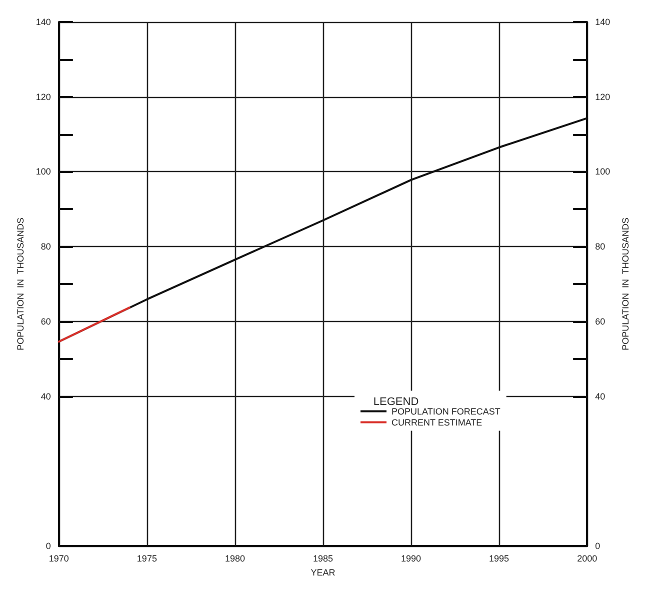 The width and height of the screenshot is (646, 596). I want to click on x-tick-label: 2000, so click(587, 559).